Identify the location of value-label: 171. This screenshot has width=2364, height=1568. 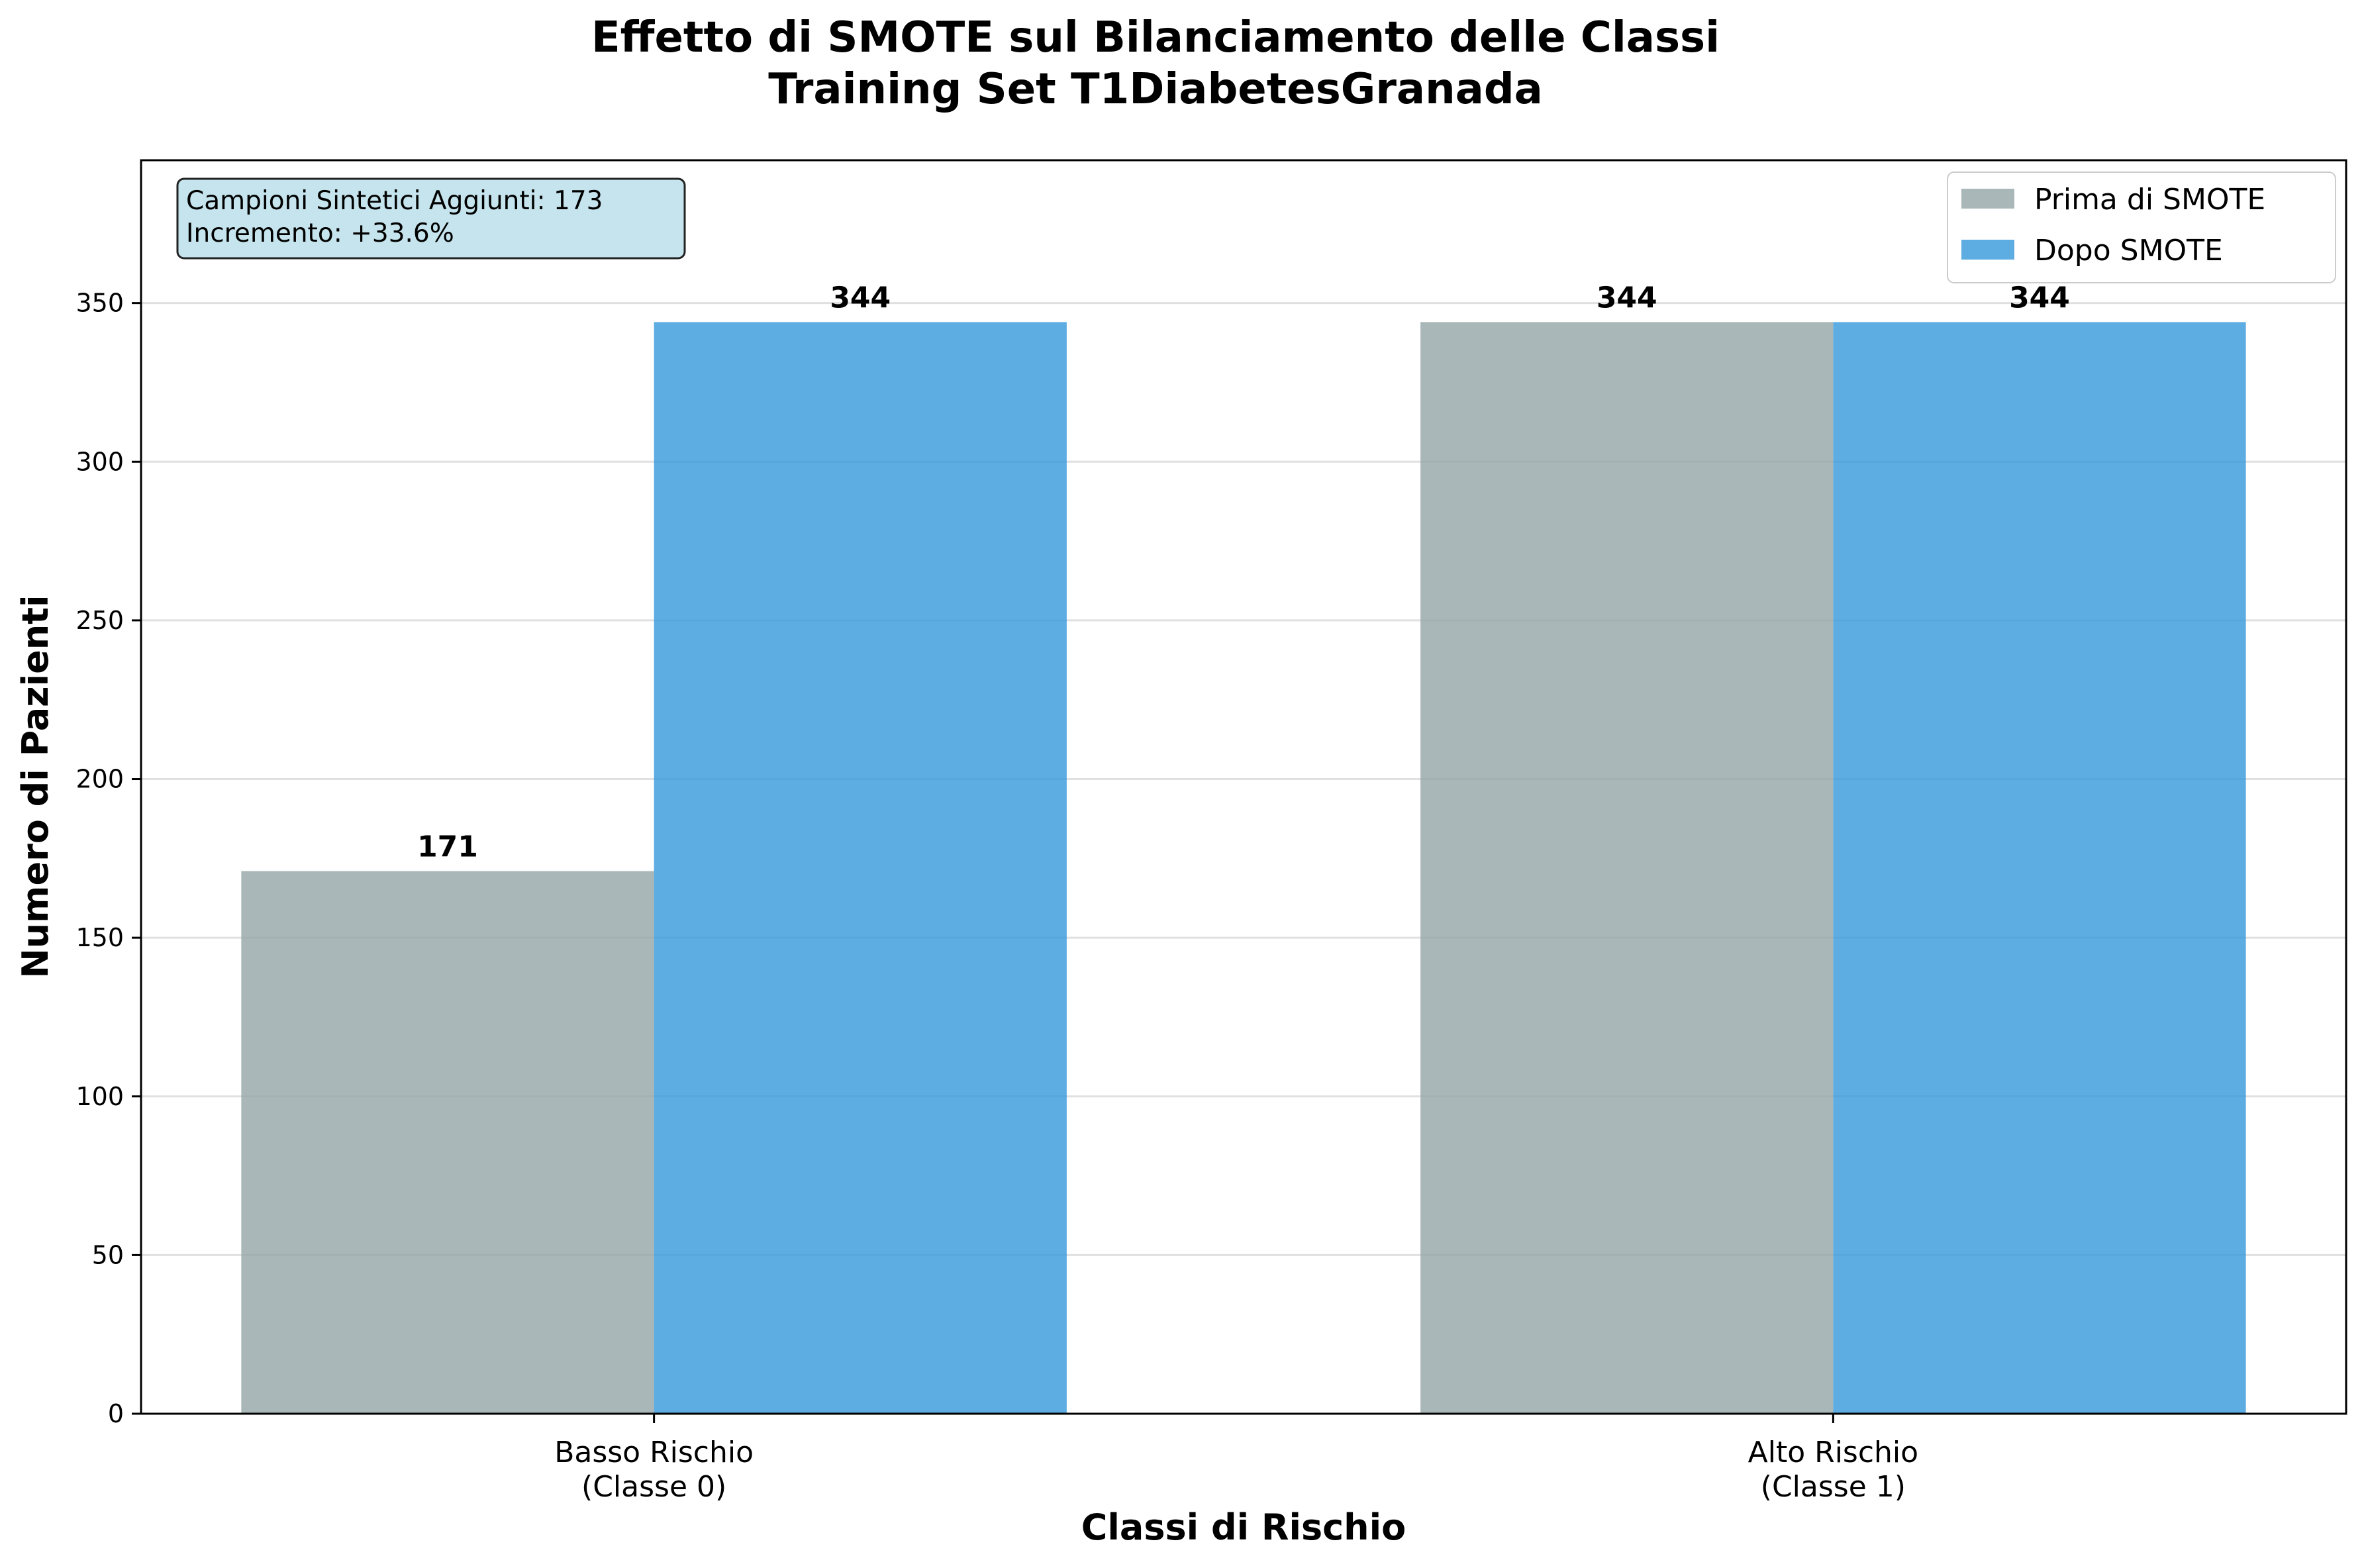
(447, 846).